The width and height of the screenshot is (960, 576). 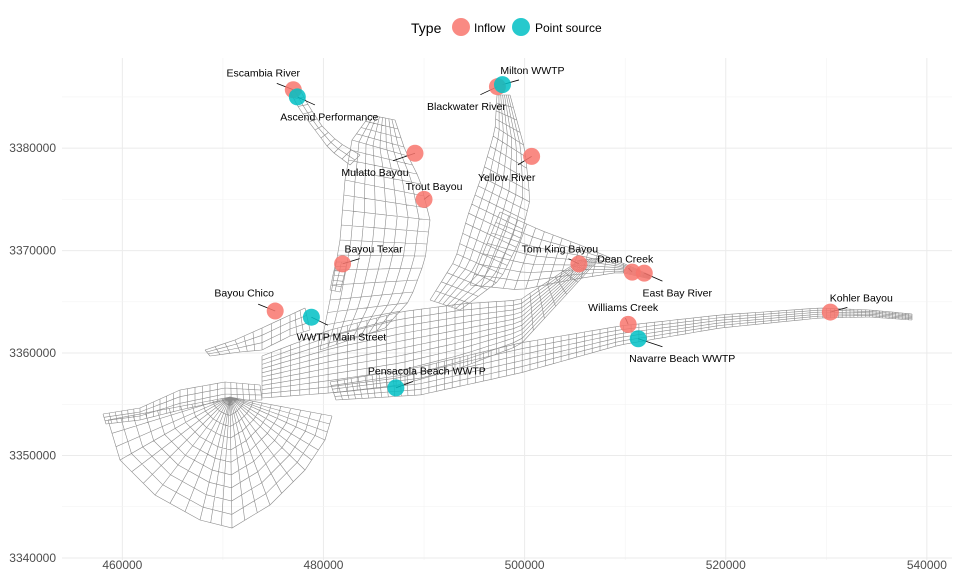 I want to click on point-trout-bayou, so click(x=424, y=199).